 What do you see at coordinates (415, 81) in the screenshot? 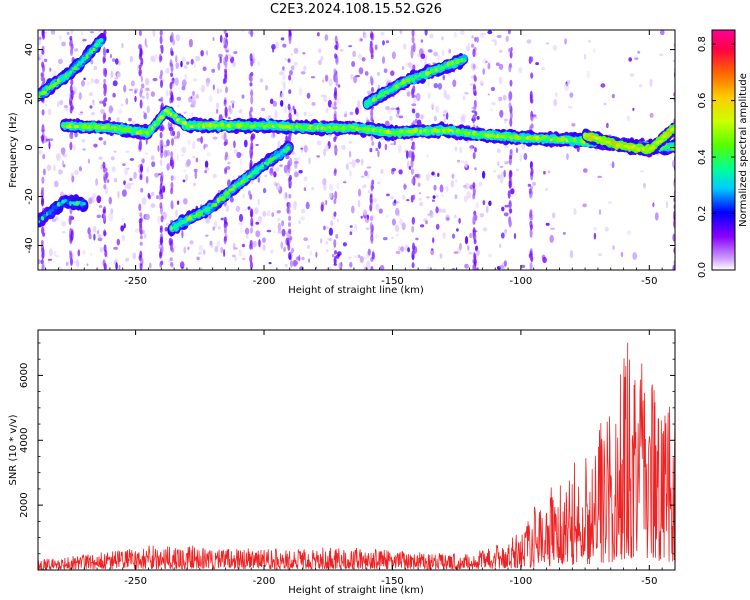
I see `trace-rising-upper` at bounding box center [415, 81].